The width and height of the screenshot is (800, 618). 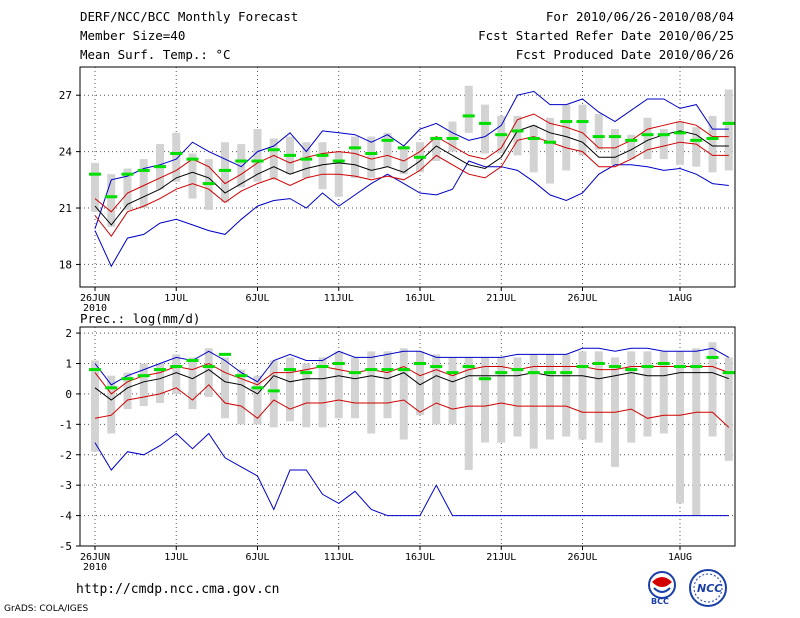 I want to click on y-tick-label: 21, so click(x=65, y=208).